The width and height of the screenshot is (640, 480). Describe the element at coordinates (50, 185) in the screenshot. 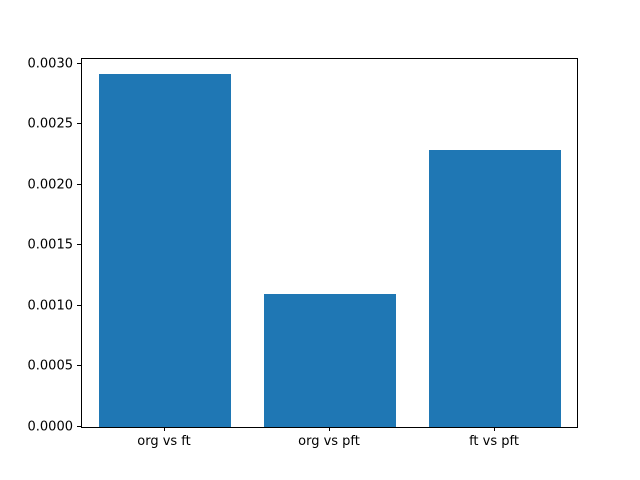

I see `y-tick-label: 0.0020` at that location.